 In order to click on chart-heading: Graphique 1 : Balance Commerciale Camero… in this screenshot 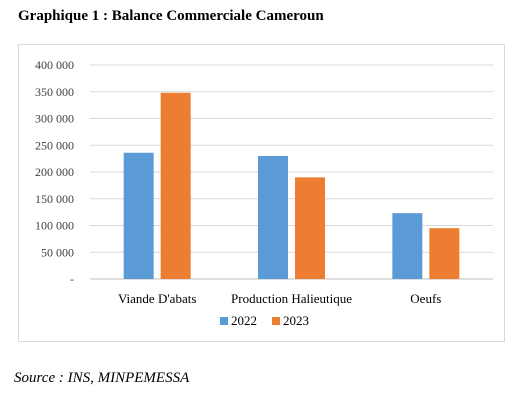, I will do `click(171, 16)`.